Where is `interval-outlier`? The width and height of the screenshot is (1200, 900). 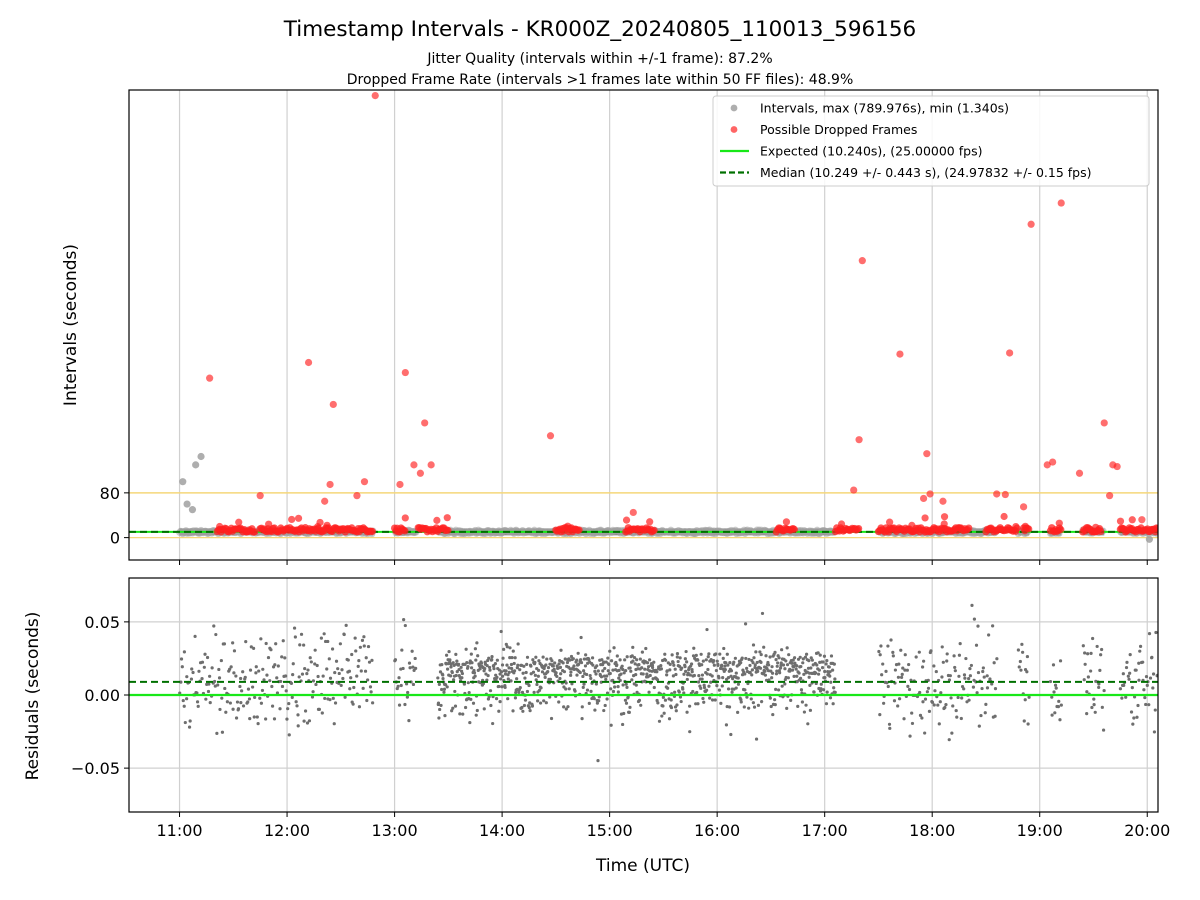 interval-outlier is located at coordinates (201, 456).